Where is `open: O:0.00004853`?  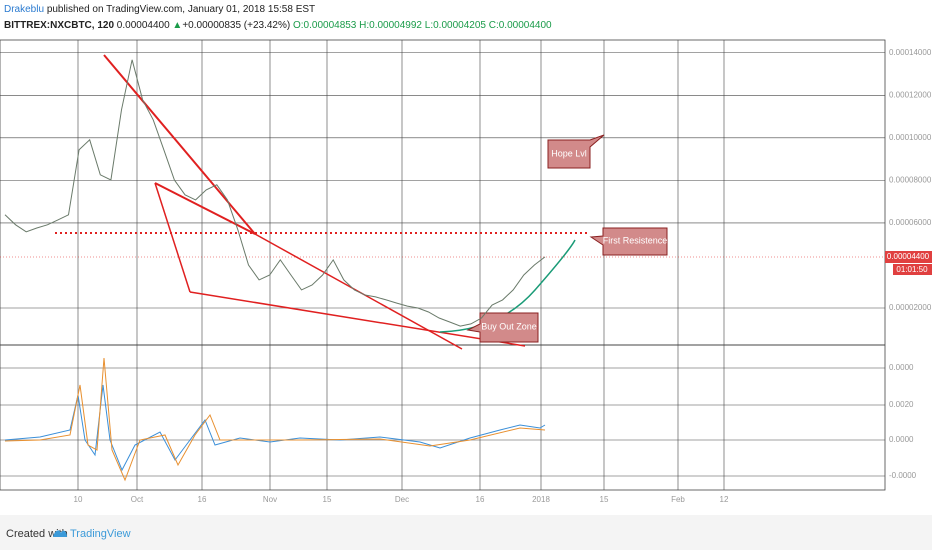
open: O:0.00004853 is located at coordinates (324, 25).